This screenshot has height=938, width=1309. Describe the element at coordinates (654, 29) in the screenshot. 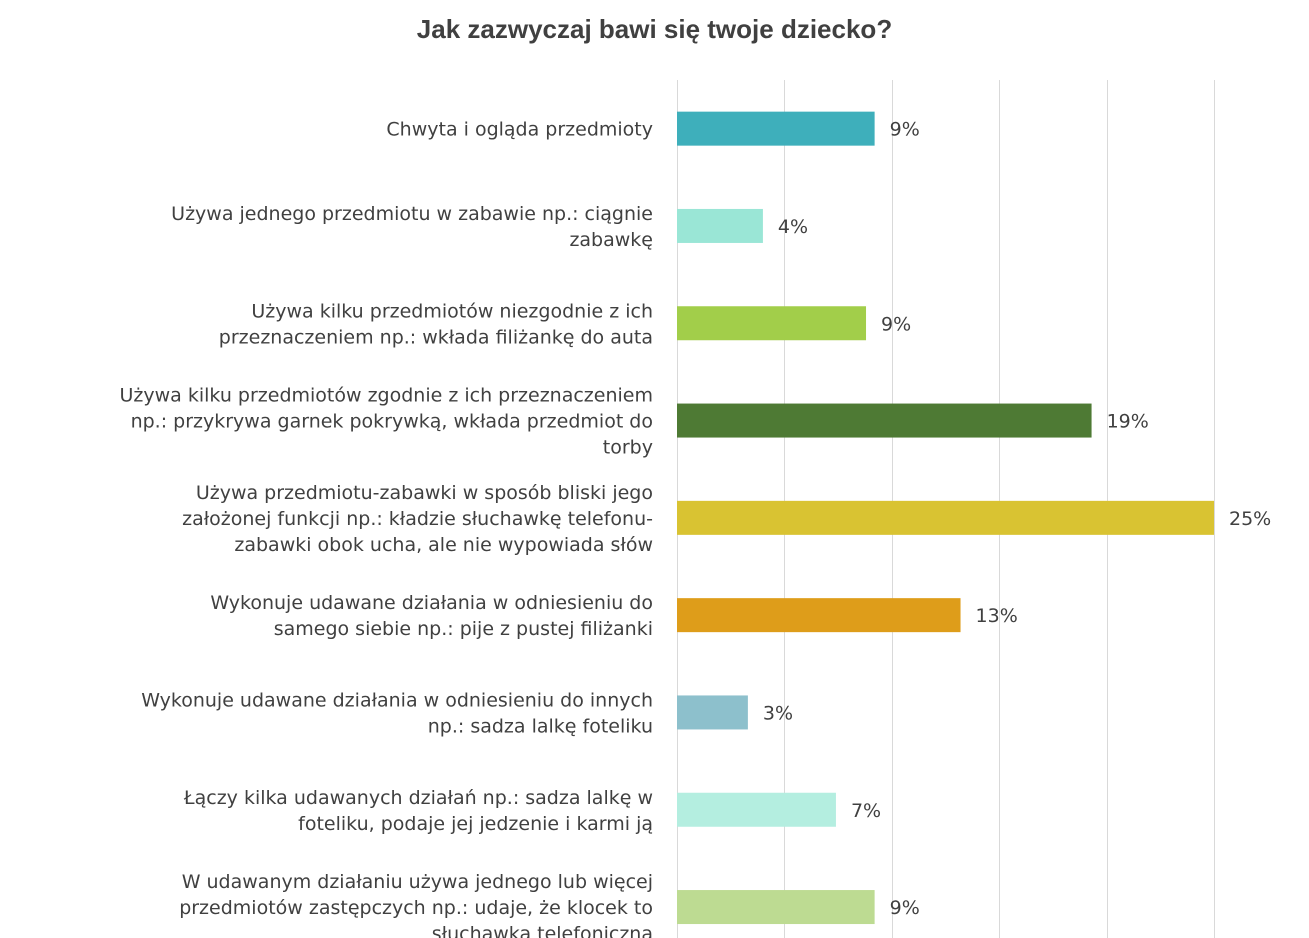

I see `chart-title: Jak zazwyczaj bawi się twoje dziecko?` at that location.